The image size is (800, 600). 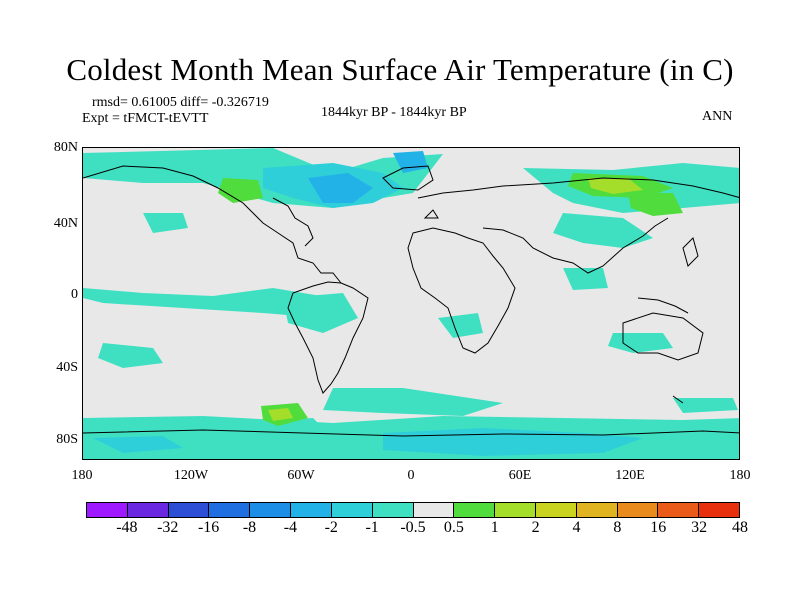 What do you see at coordinates (717, 116) in the screenshot?
I see `season-text: ANN` at bounding box center [717, 116].